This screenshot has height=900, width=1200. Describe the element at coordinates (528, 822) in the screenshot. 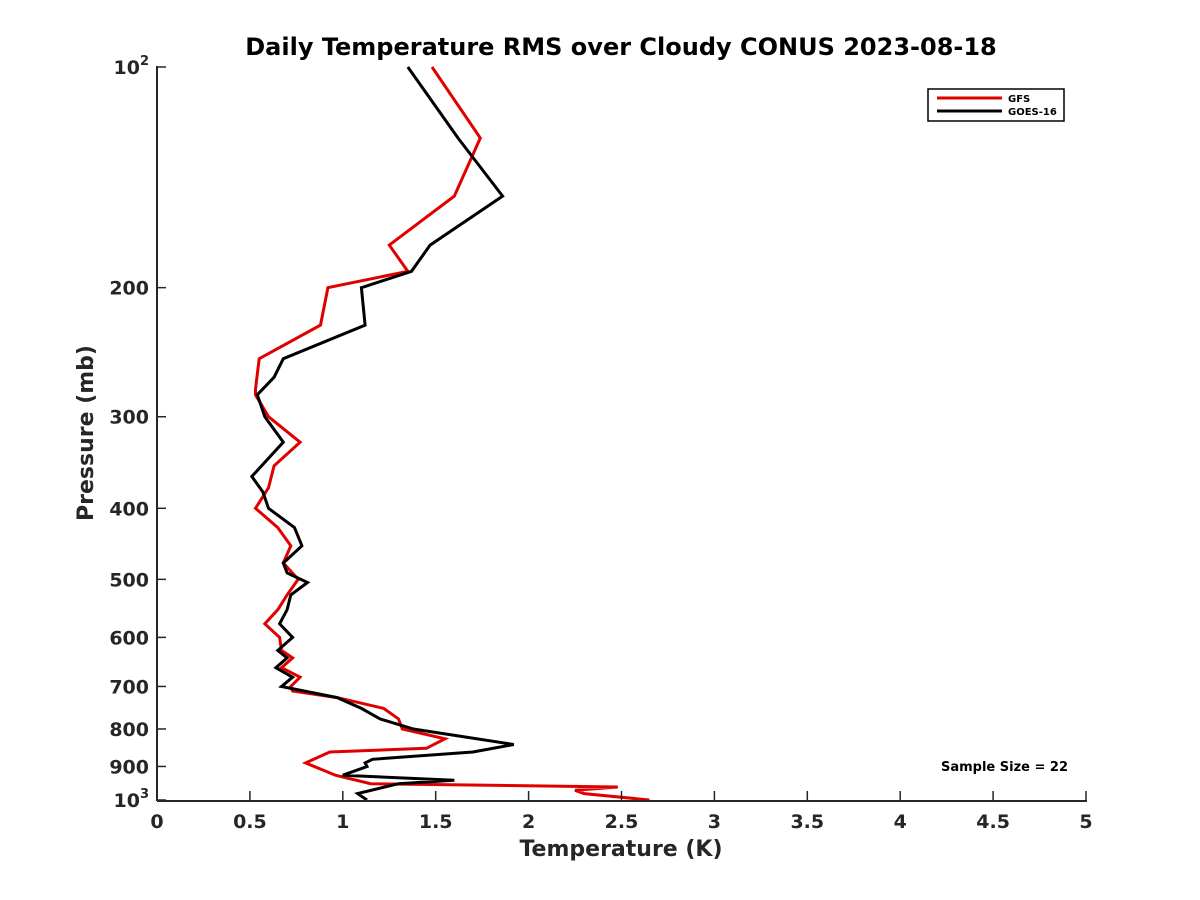

I see `x-tick-label: 2` at that location.